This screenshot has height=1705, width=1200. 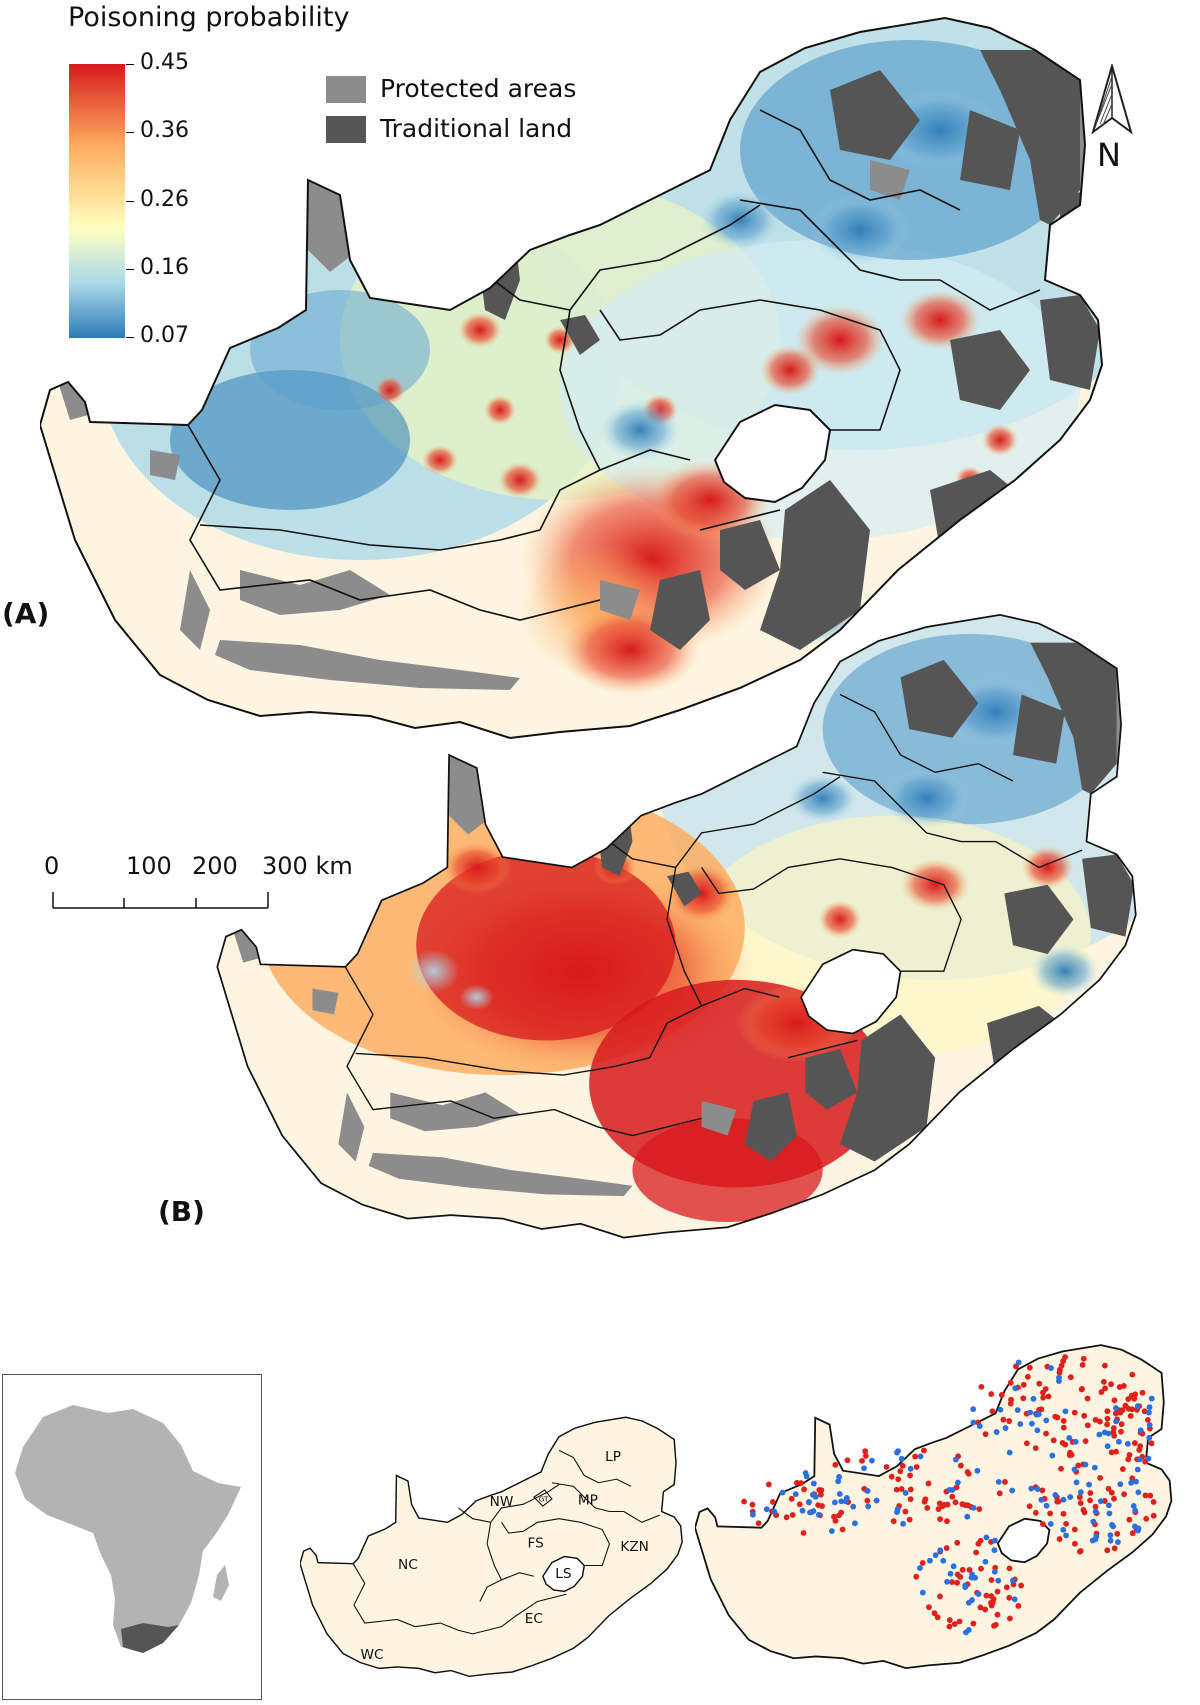 I want to click on scale-bar-line, so click(x=160, y=900).